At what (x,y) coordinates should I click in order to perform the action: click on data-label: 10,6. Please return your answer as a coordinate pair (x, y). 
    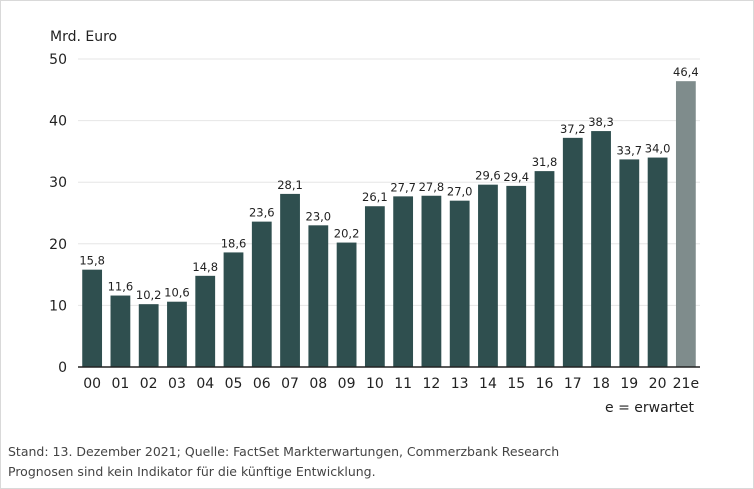
    Looking at the image, I should click on (177, 293).